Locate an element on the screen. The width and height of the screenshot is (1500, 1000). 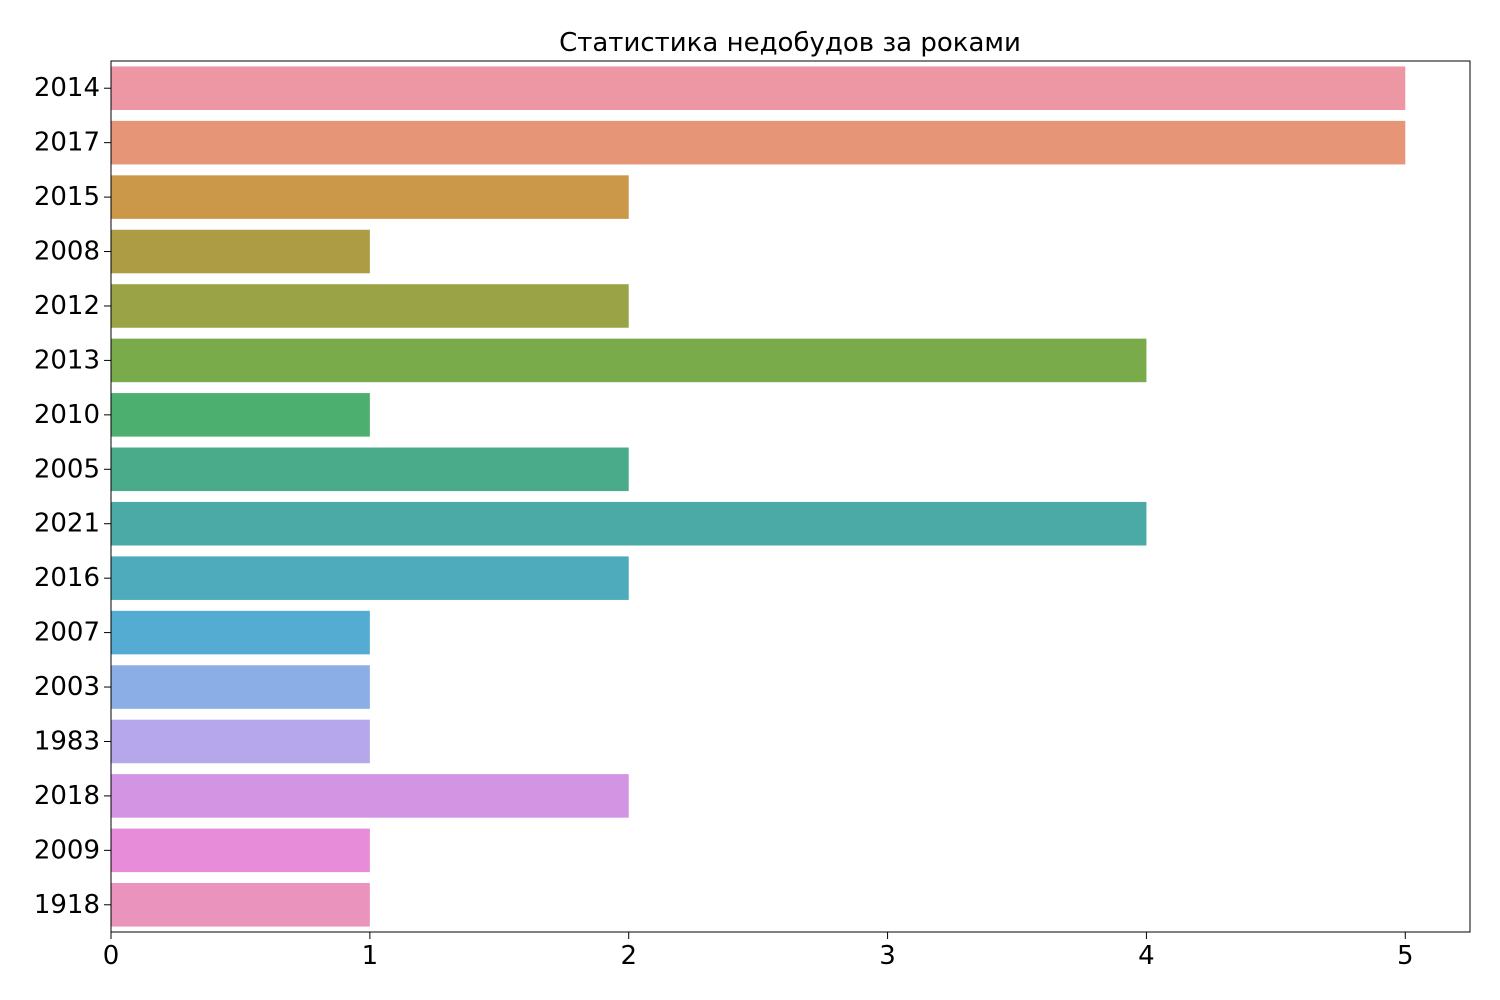
y-tick-label: 2008 is located at coordinates (67, 252).